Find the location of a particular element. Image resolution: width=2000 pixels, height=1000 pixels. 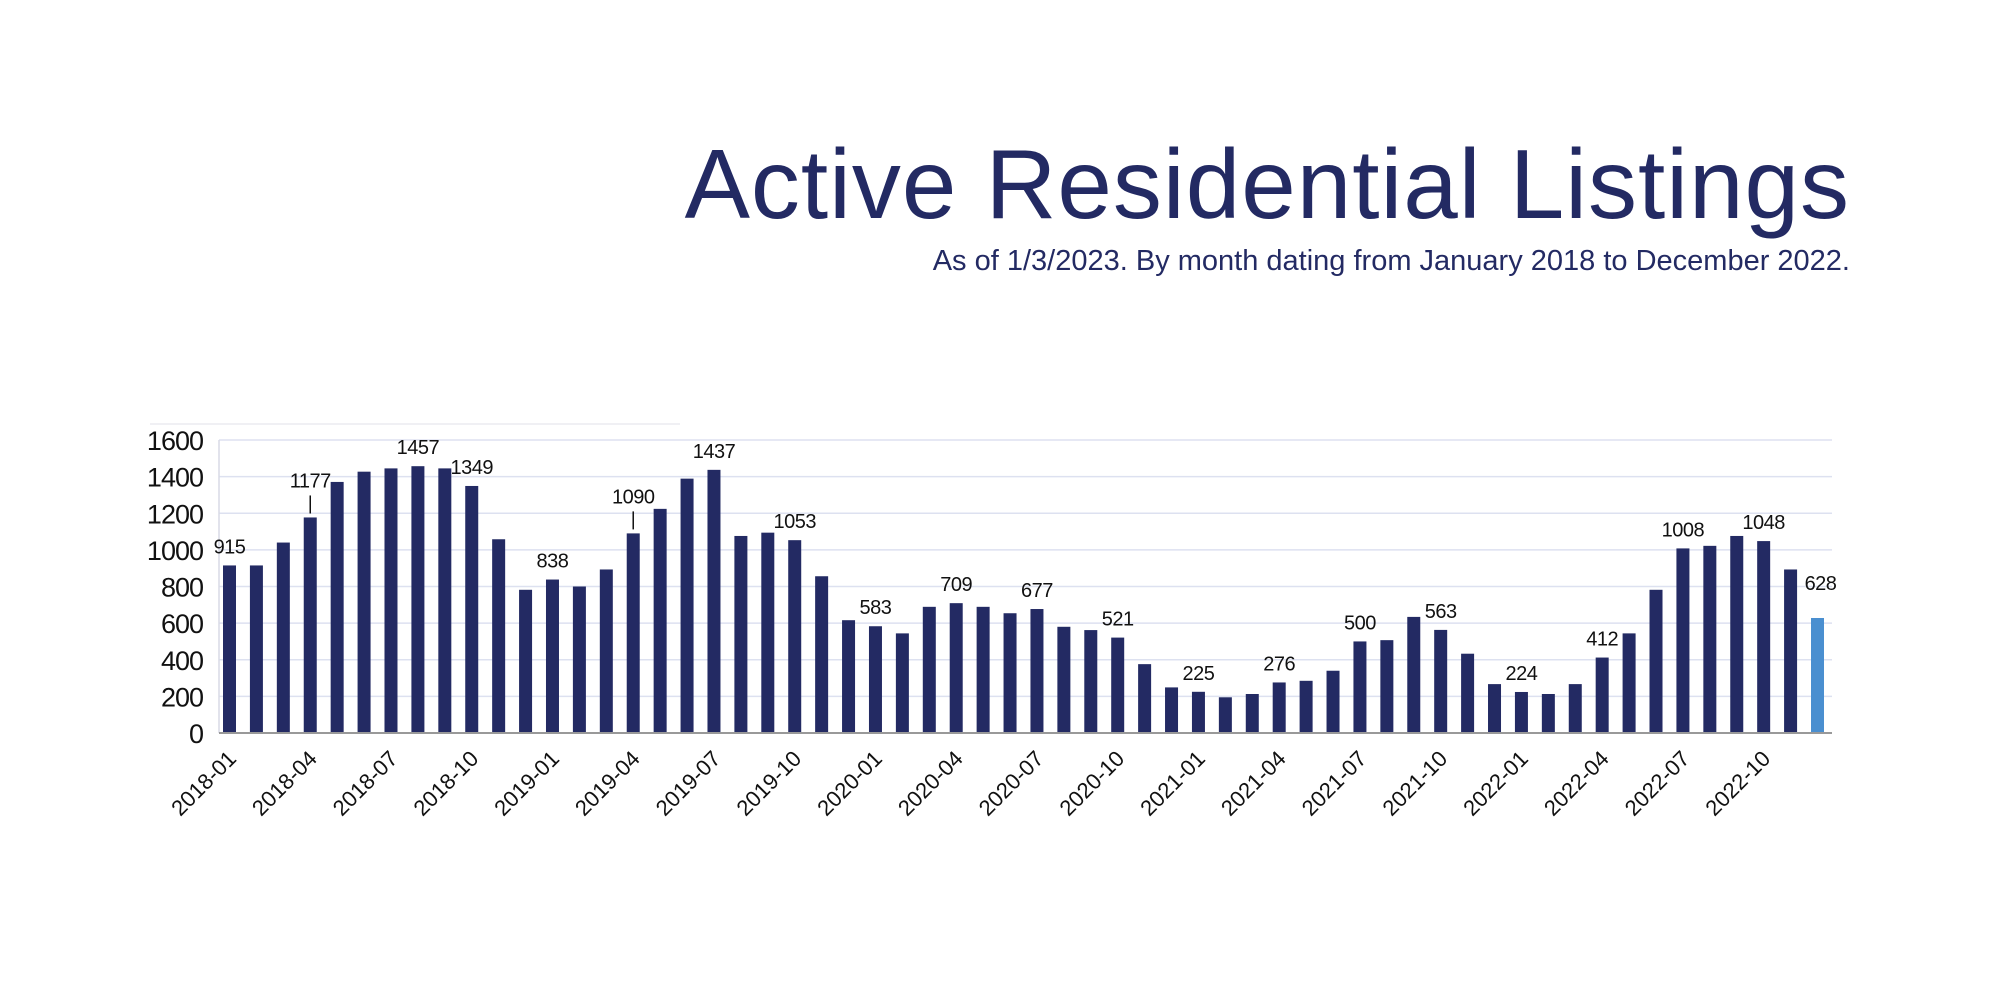

data-label: 224 is located at coordinates (1521, 674).